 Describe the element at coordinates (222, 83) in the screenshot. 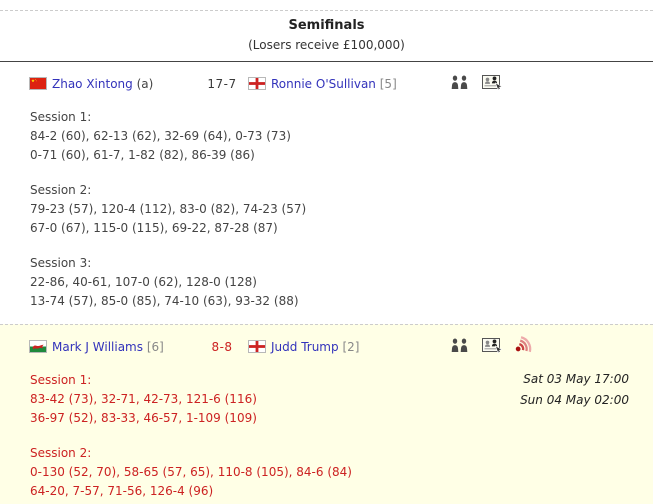

I see `match-score: 17-7` at that location.